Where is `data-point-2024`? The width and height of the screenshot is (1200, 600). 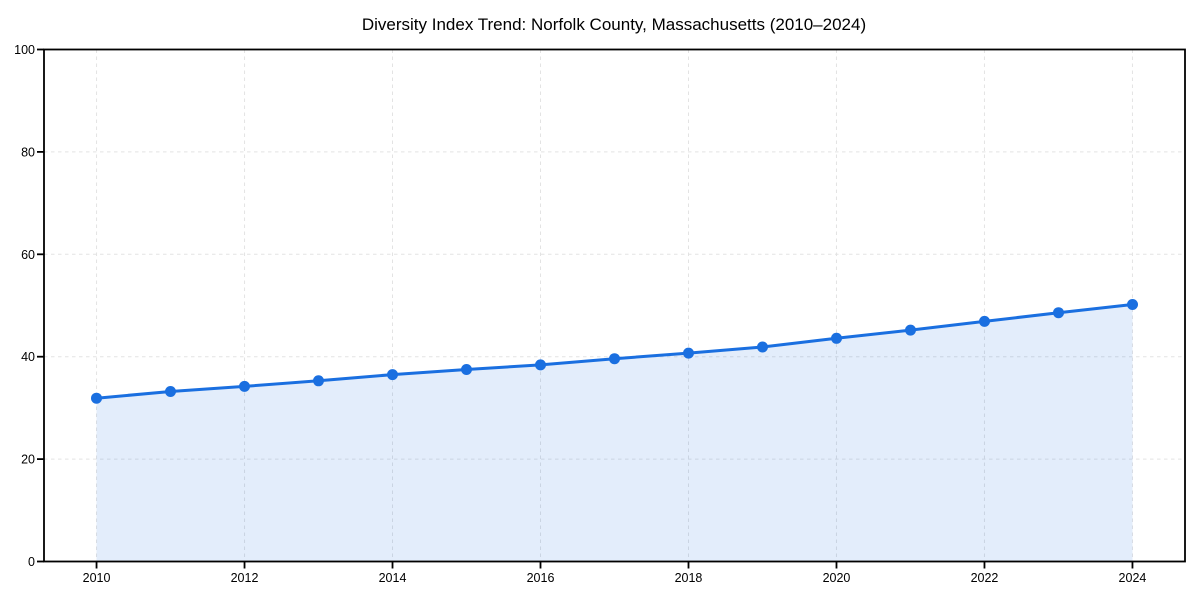
data-point-2024 is located at coordinates (1132, 304).